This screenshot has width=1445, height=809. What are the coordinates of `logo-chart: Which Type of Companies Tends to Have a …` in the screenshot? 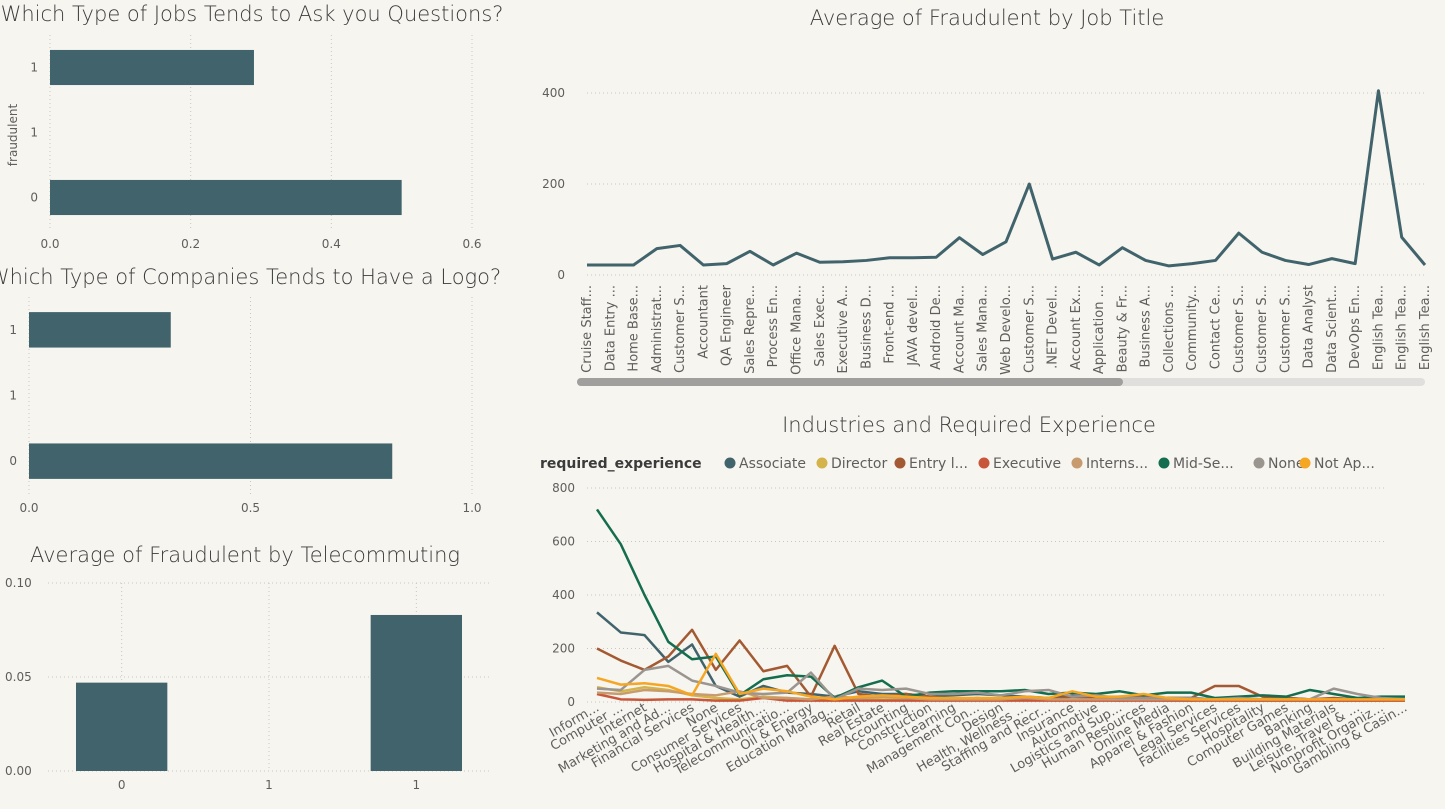 It's located at (250, 392).